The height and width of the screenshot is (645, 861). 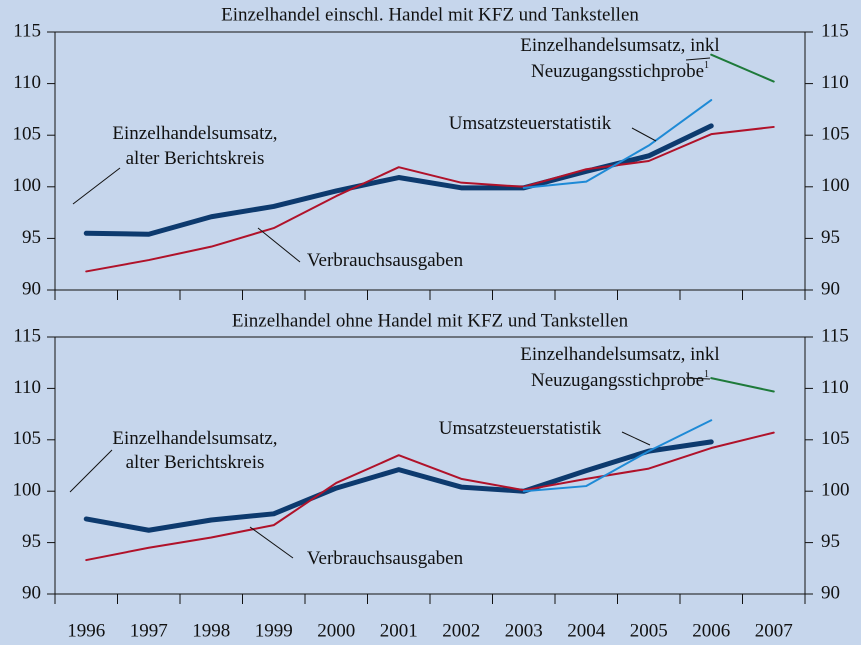 What do you see at coordinates (86, 630) in the screenshot?
I see `x-tick-label: 1996` at bounding box center [86, 630].